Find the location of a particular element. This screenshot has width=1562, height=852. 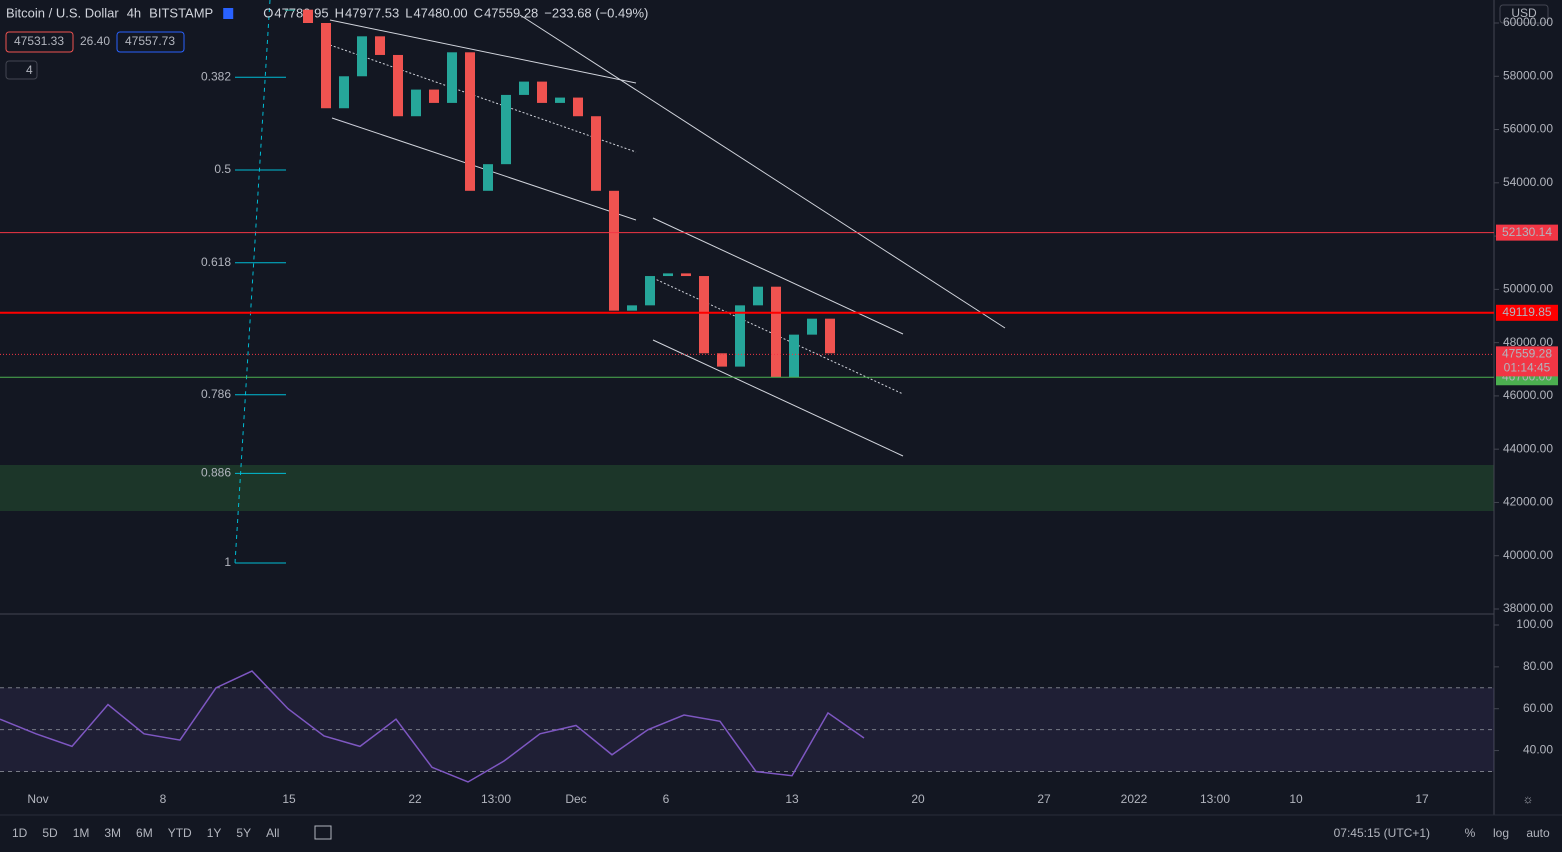

clock: 07:45:15 (UTC+1) is located at coordinates (1382, 833).